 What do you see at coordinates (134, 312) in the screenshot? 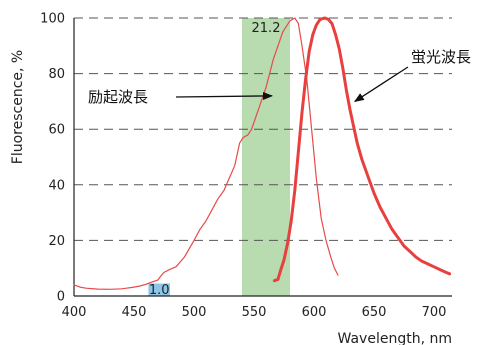
I see `x-tick-label: 450` at bounding box center [134, 312].